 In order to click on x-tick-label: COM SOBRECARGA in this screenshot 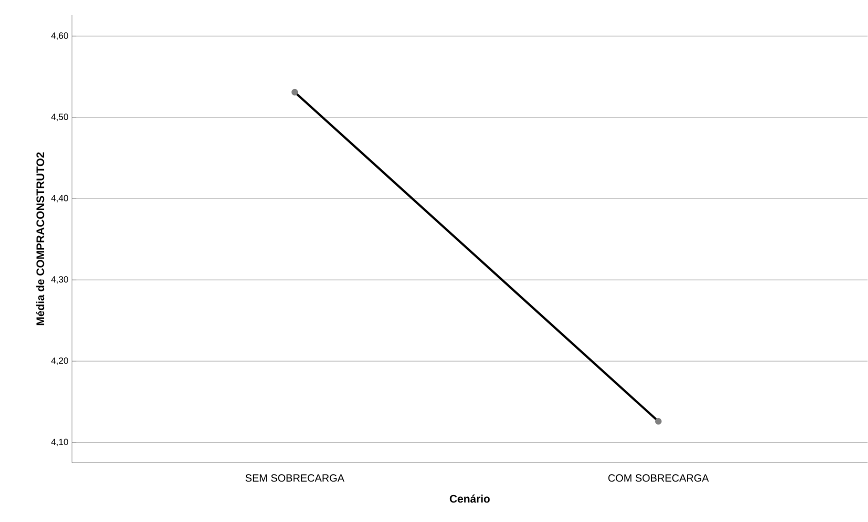, I will do `click(658, 478)`.